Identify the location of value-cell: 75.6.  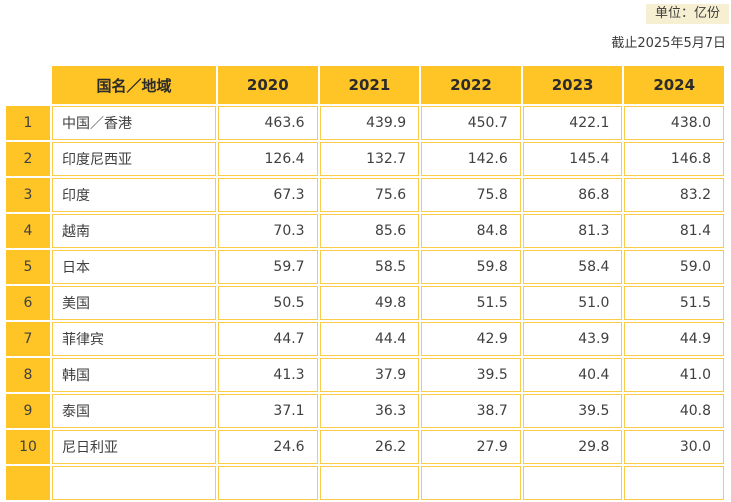
(369, 195).